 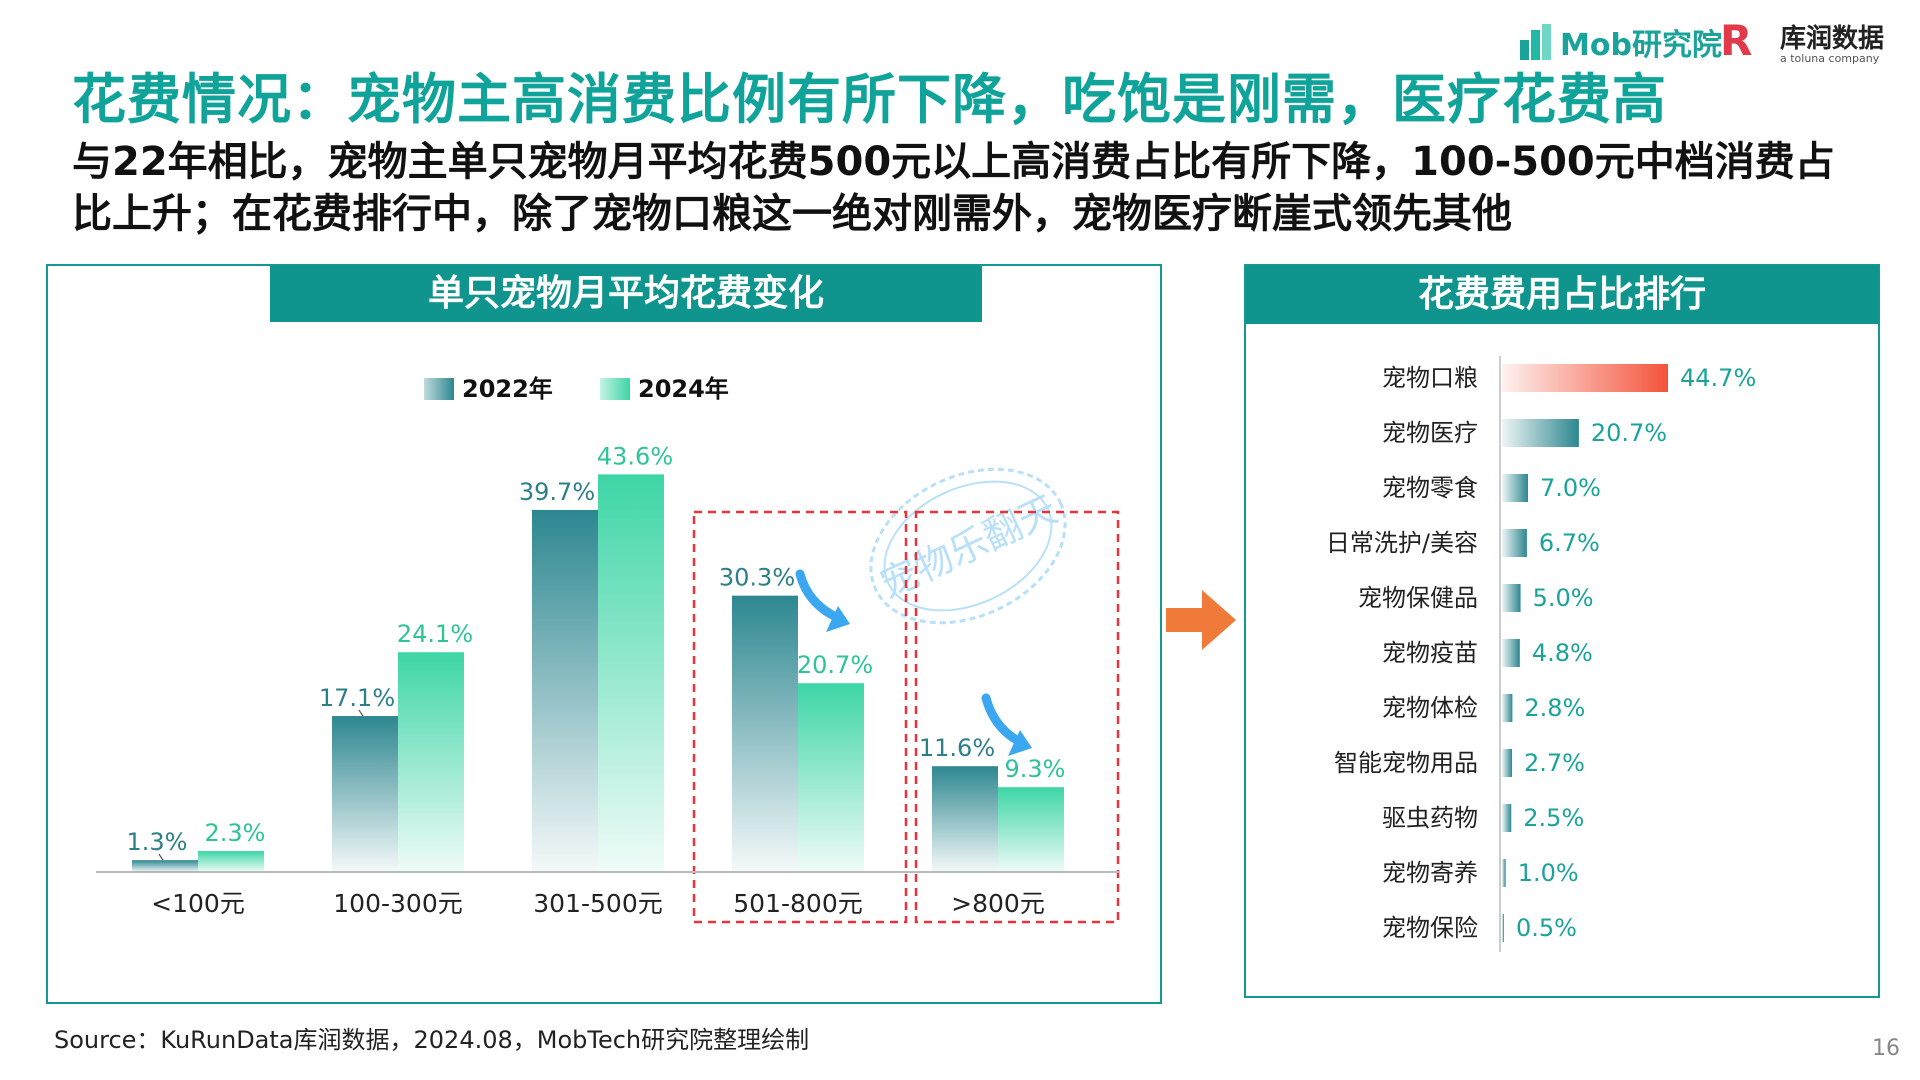 I want to click on ranking-value-label: 2.7%, so click(x=1554, y=763).